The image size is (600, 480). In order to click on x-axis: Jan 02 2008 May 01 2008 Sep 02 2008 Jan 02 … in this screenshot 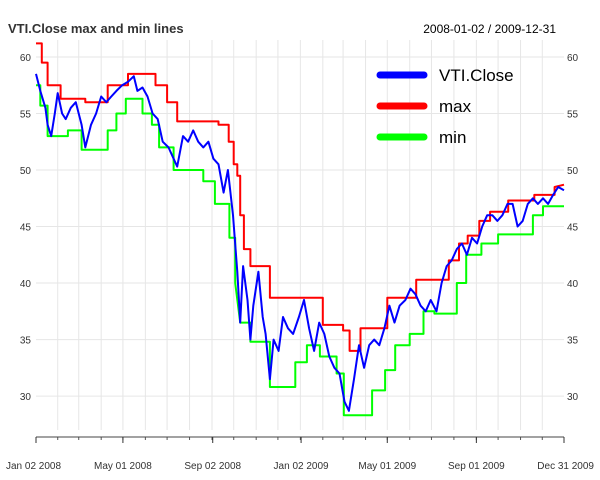, I will do `click(300, 454)`.